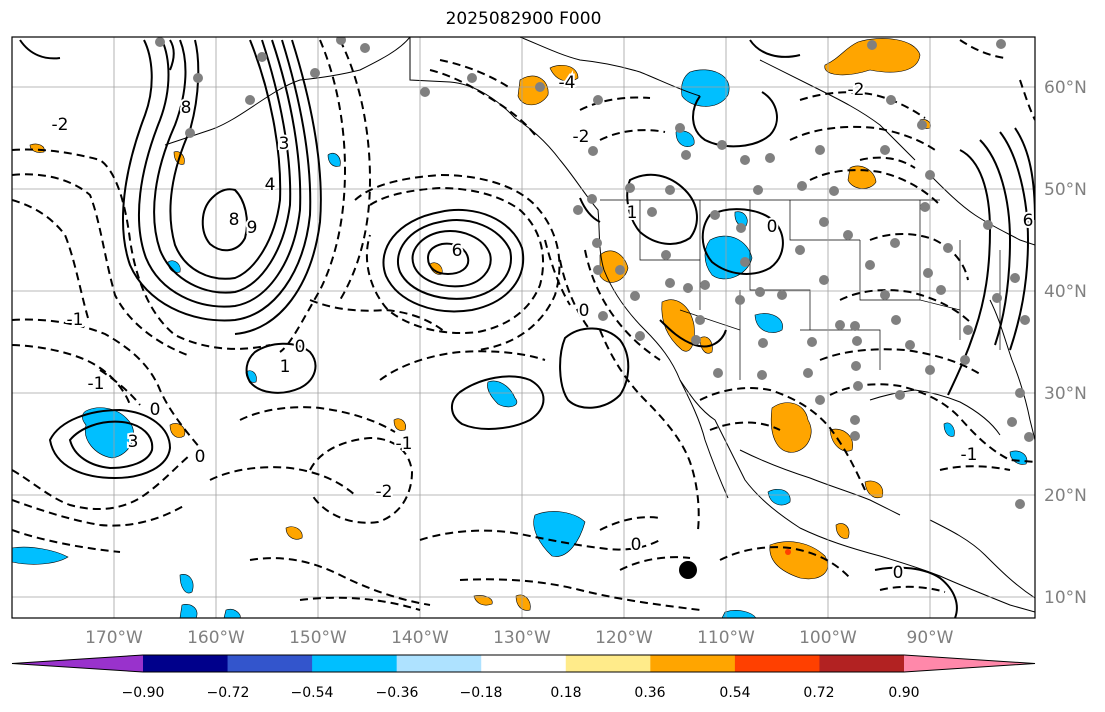  What do you see at coordinates (312, 693) in the screenshot?
I see `colorbar-tick-label: −0.54` at bounding box center [312, 693].